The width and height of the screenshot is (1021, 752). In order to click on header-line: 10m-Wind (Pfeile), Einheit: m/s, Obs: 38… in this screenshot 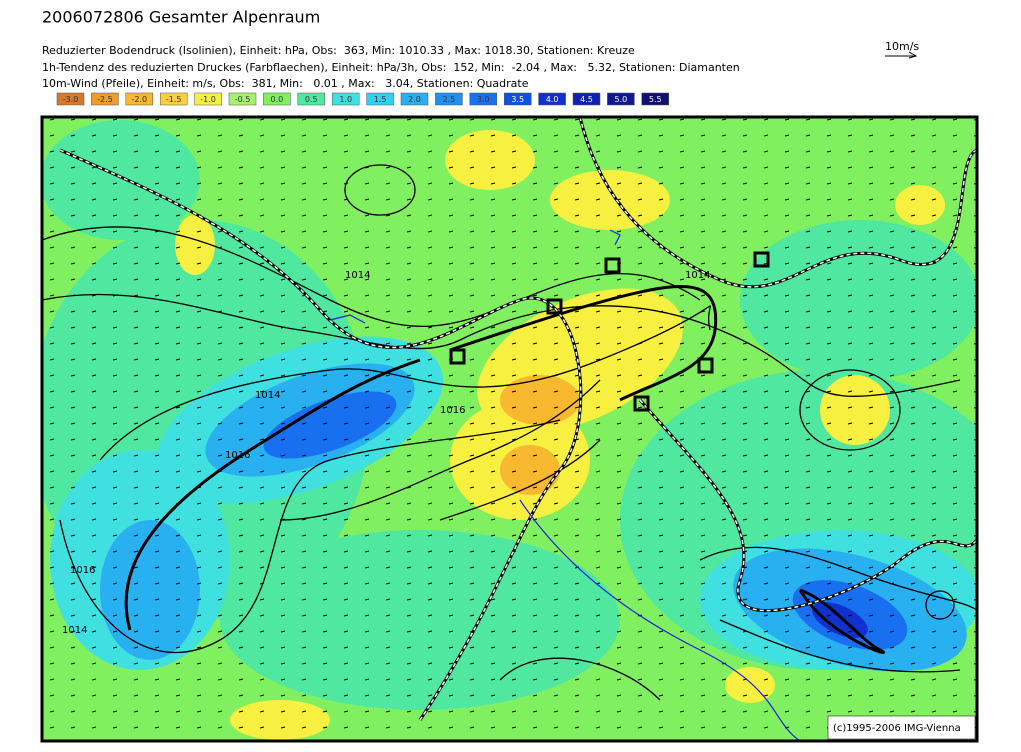, I will do `click(285, 83)`.